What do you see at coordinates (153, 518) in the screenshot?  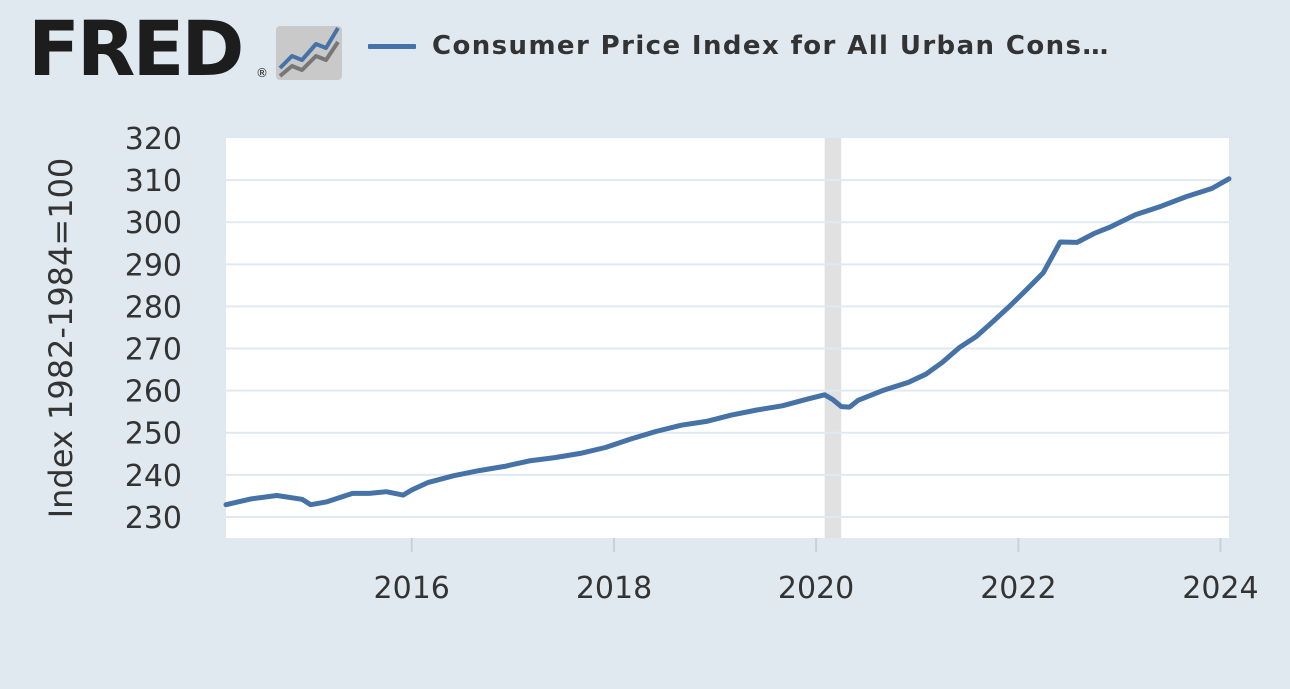 I see `y-tick-label: 230` at bounding box center [153, 518].